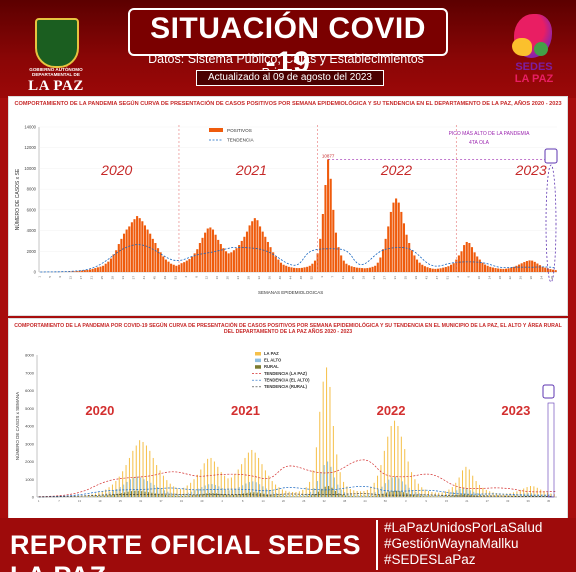 The image size is (576, 572). I want to click on y-tick-label: 2000, so click(30, 461).